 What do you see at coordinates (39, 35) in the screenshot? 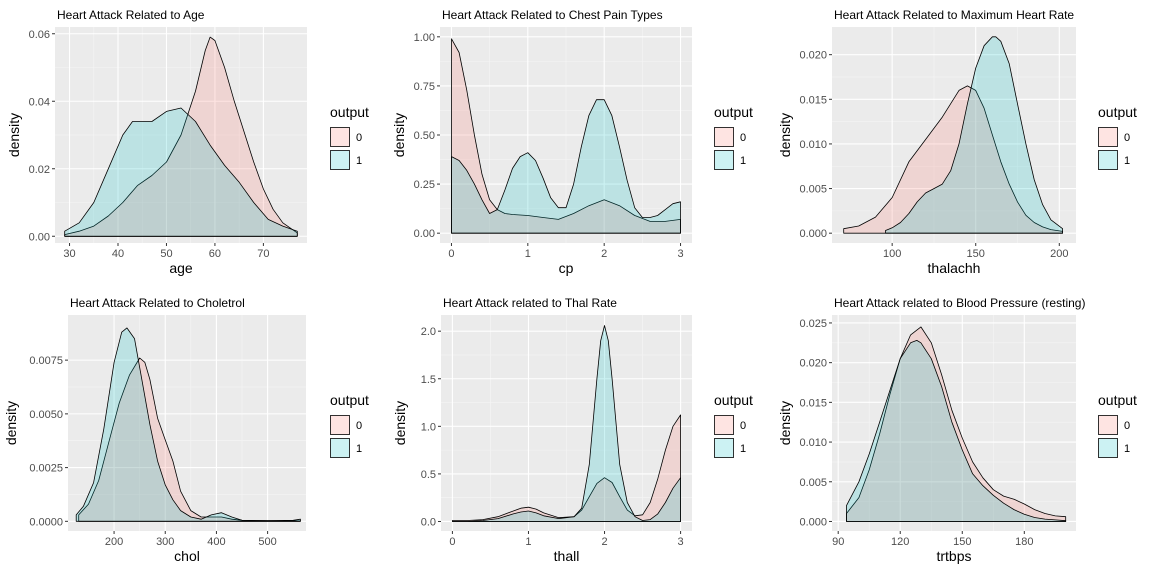
I see `y-tick-label: 0.06` at bounding box center [39, 35].